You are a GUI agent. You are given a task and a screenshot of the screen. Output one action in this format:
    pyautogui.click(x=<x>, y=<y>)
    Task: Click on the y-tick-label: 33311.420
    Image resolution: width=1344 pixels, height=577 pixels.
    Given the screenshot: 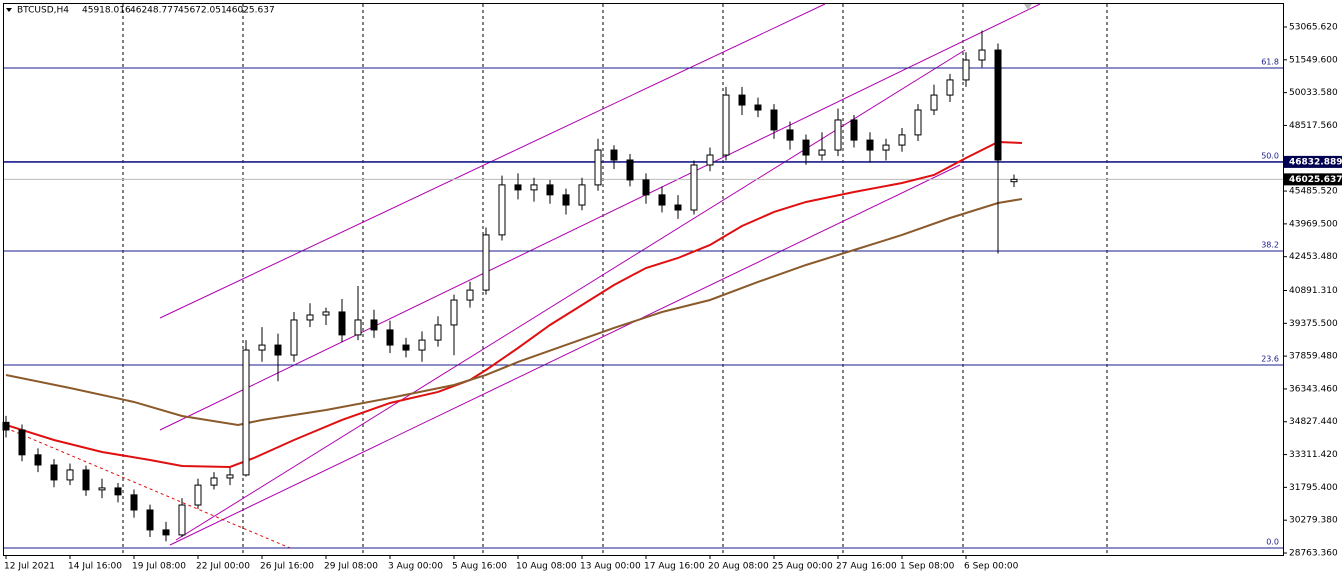 What is the action you would take?
    pyautogui.click(x=1313, y=455)
    